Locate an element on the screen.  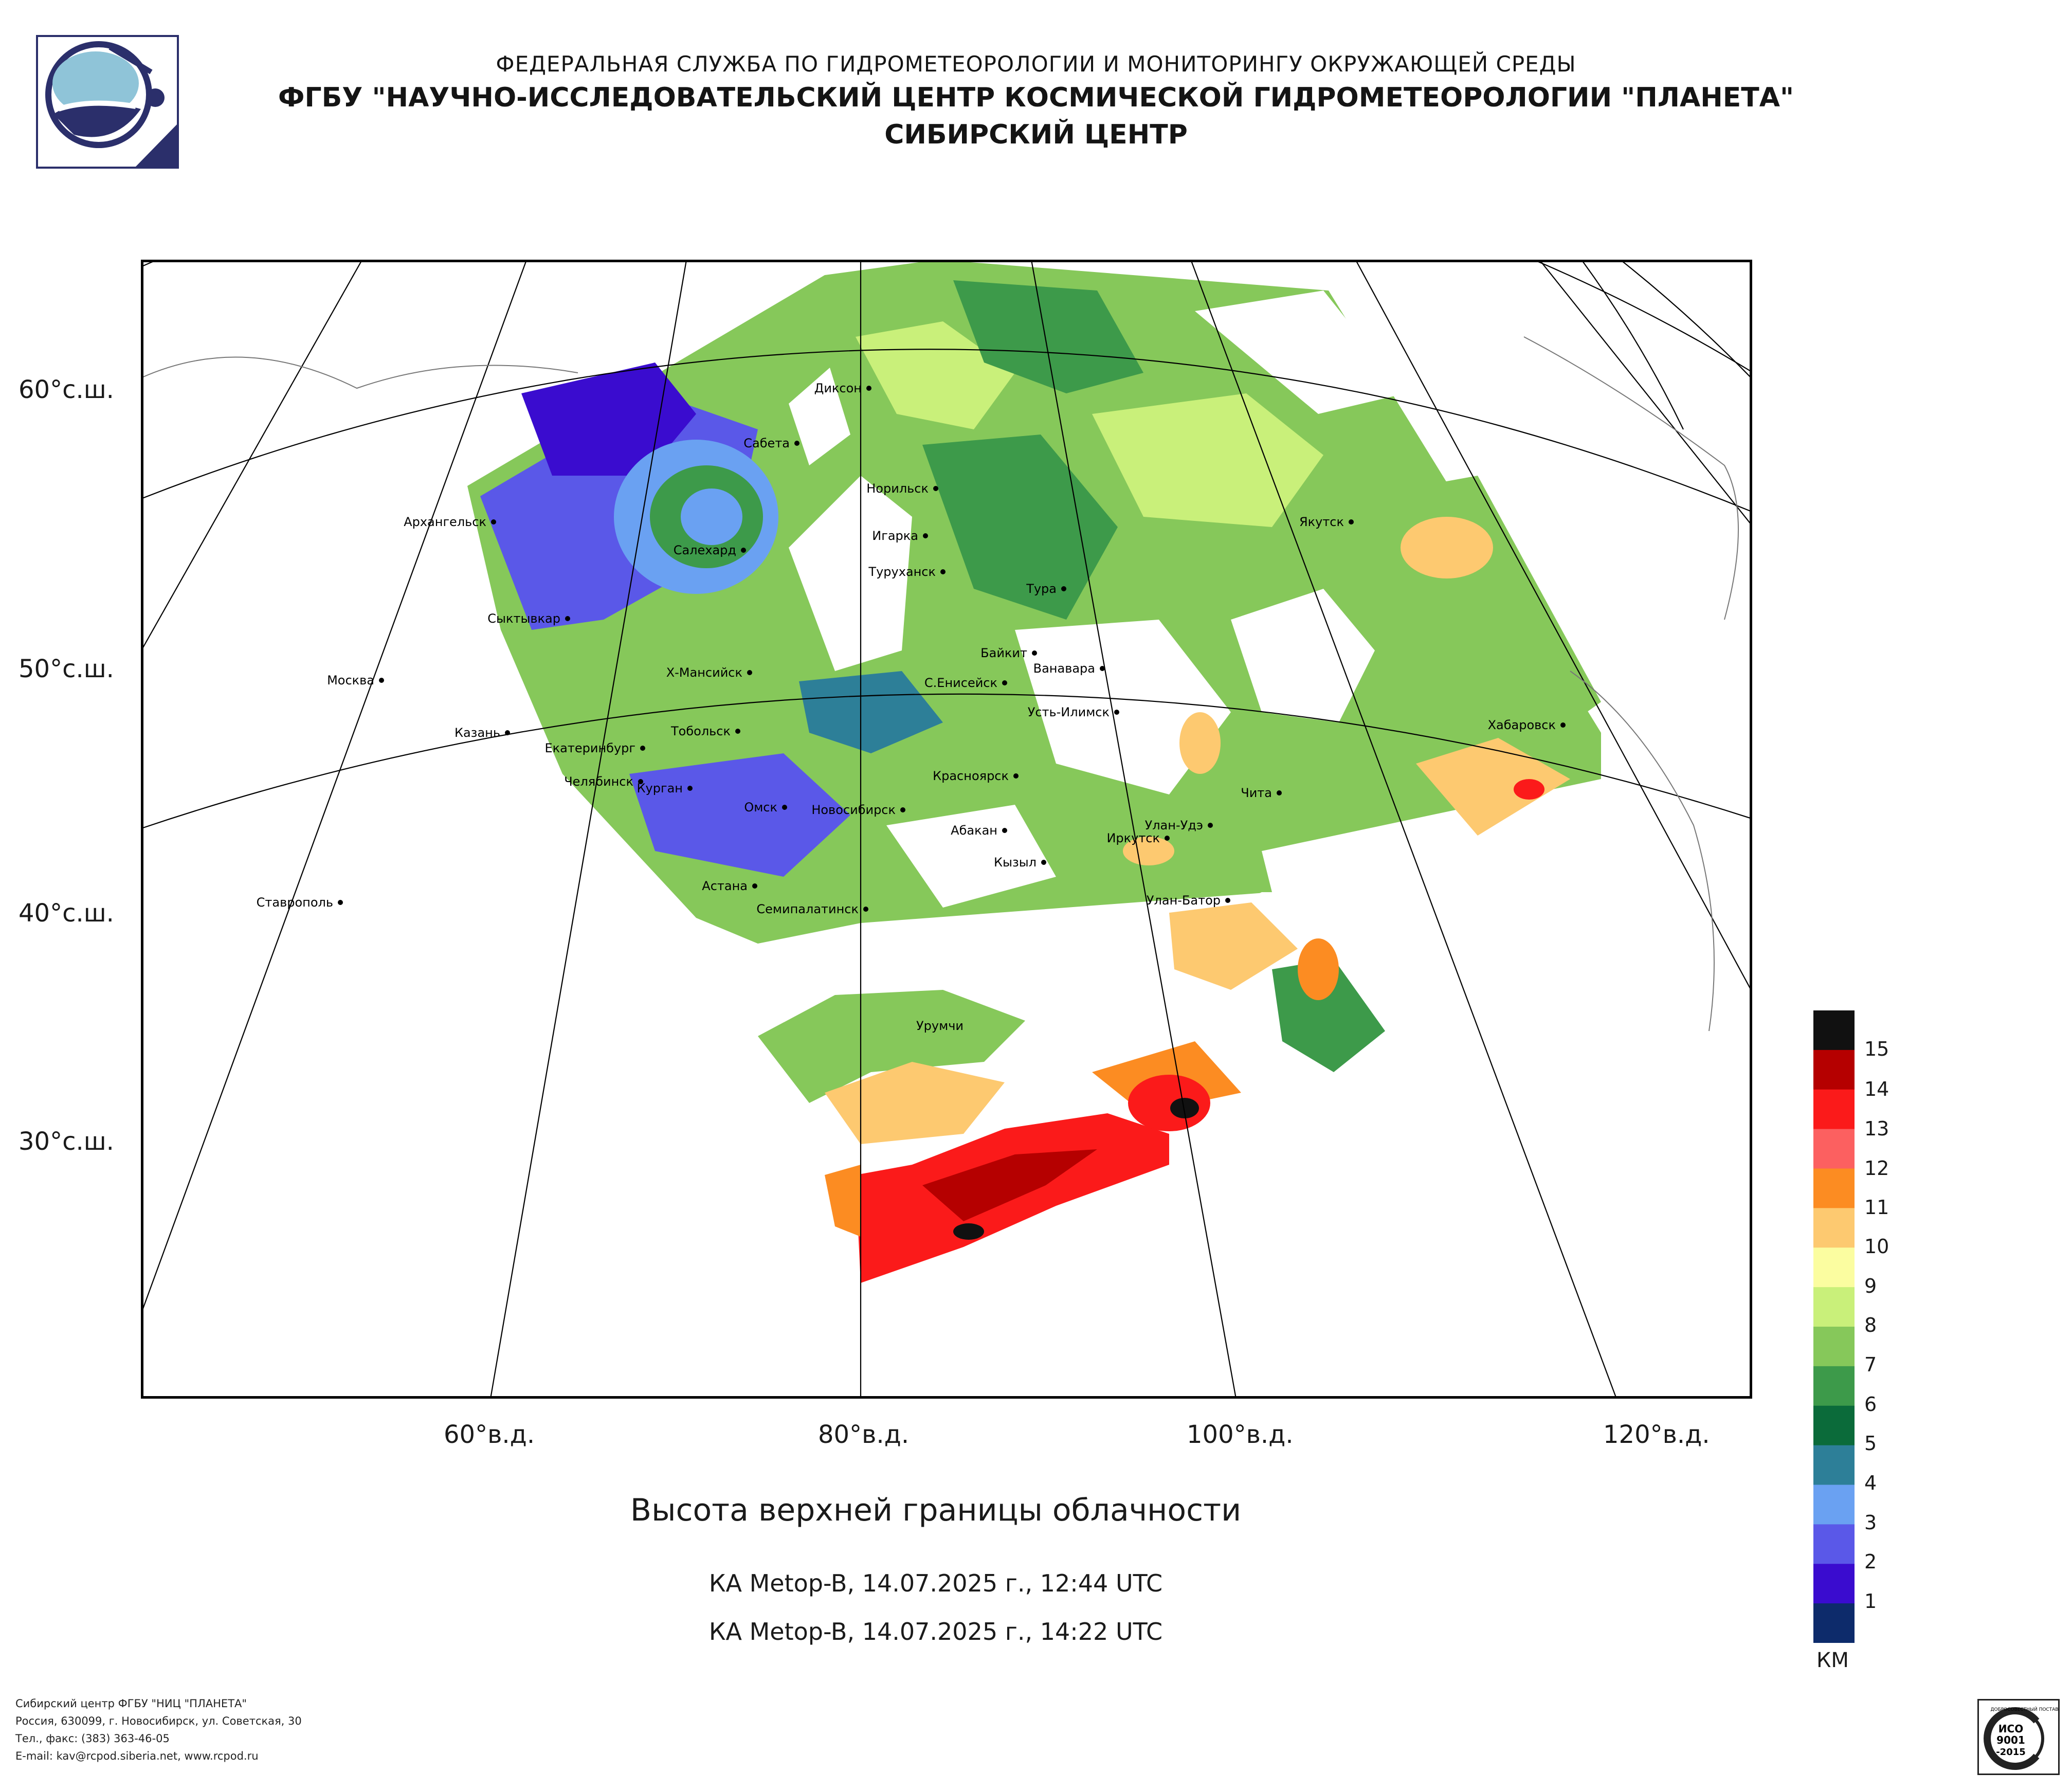
svg-text: С.Енисейск is located at coordinates (960, 683).